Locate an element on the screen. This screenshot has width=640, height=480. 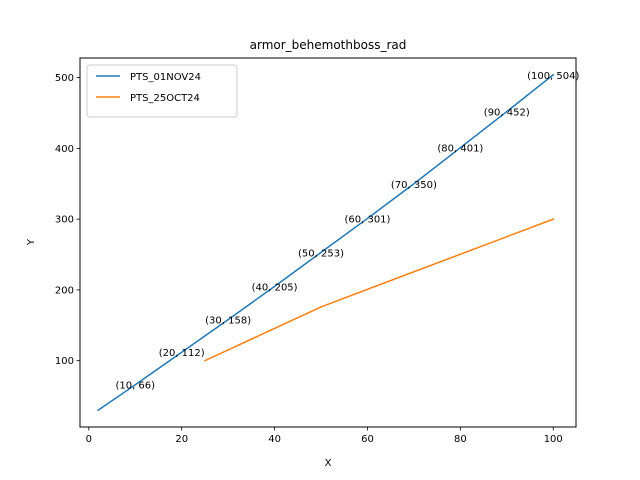
x-axis-label: X is located at coordinates (328, 463).